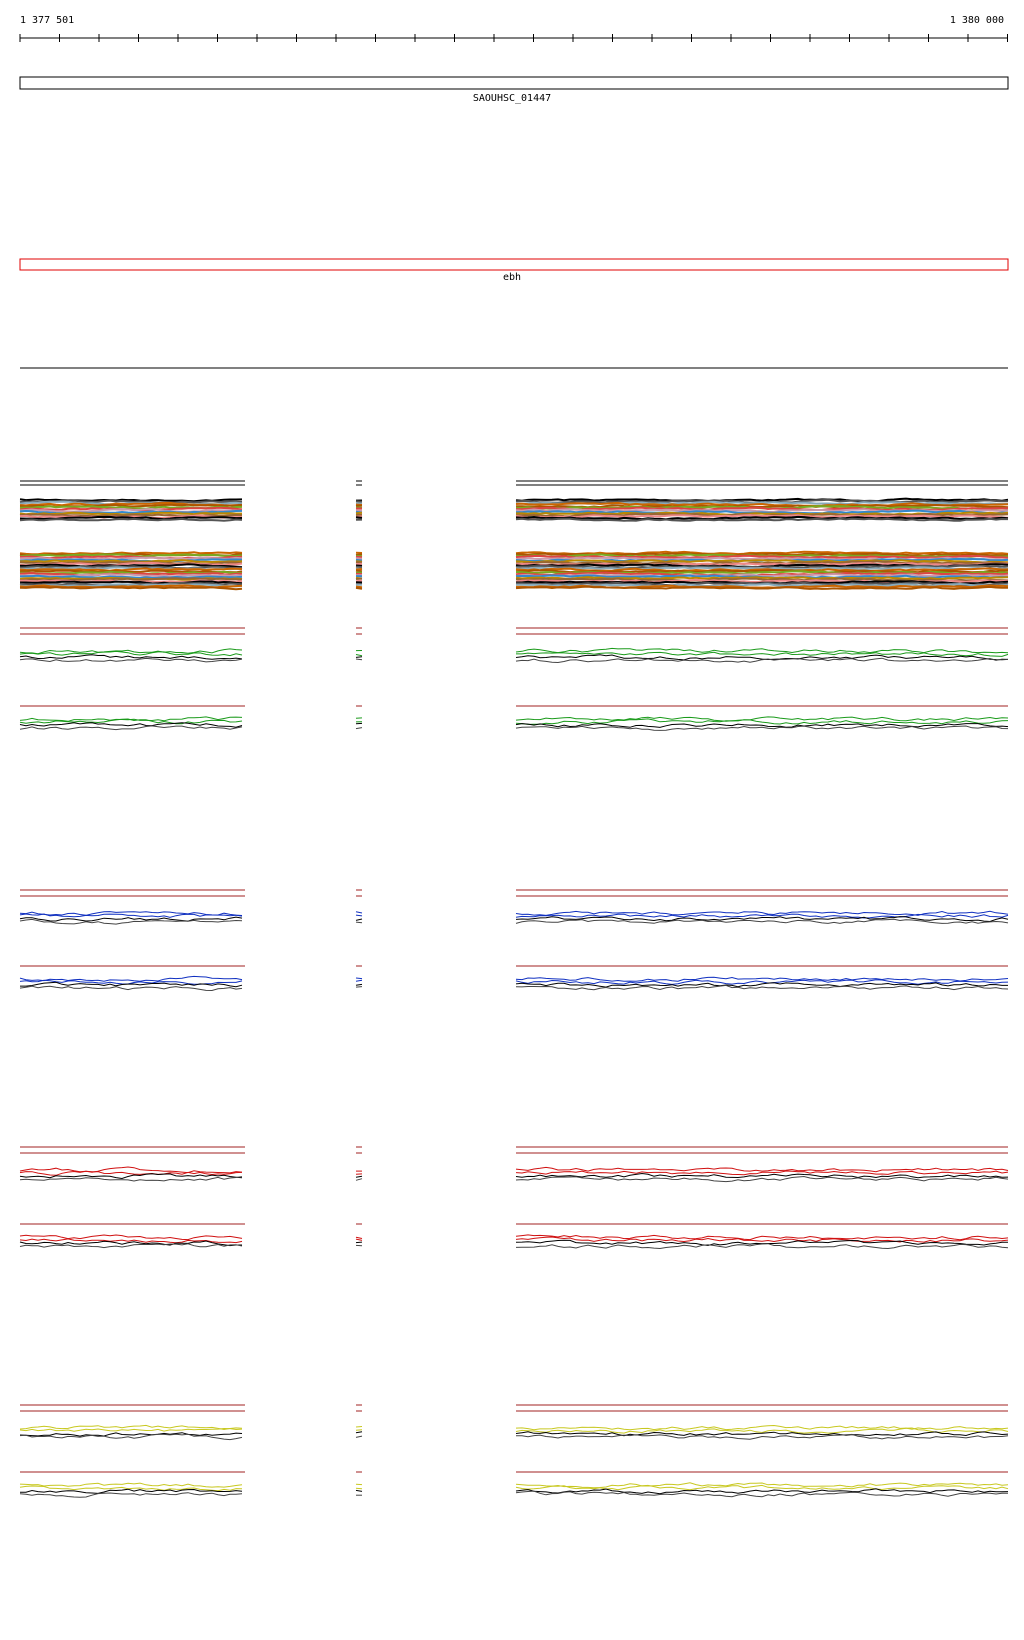  What do you see at coordinates (512, 98) in the screenshot?
I see `gene-label: SAOUHSC_01447` at bounding box center [512, 98].